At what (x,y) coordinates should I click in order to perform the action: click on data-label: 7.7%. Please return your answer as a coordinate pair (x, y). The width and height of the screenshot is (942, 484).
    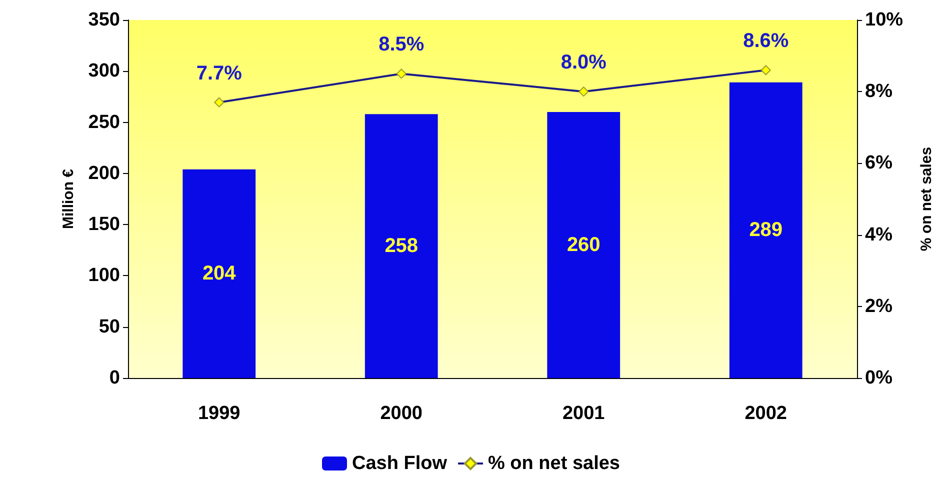
    Looking at the image, I should click on (219, 73).